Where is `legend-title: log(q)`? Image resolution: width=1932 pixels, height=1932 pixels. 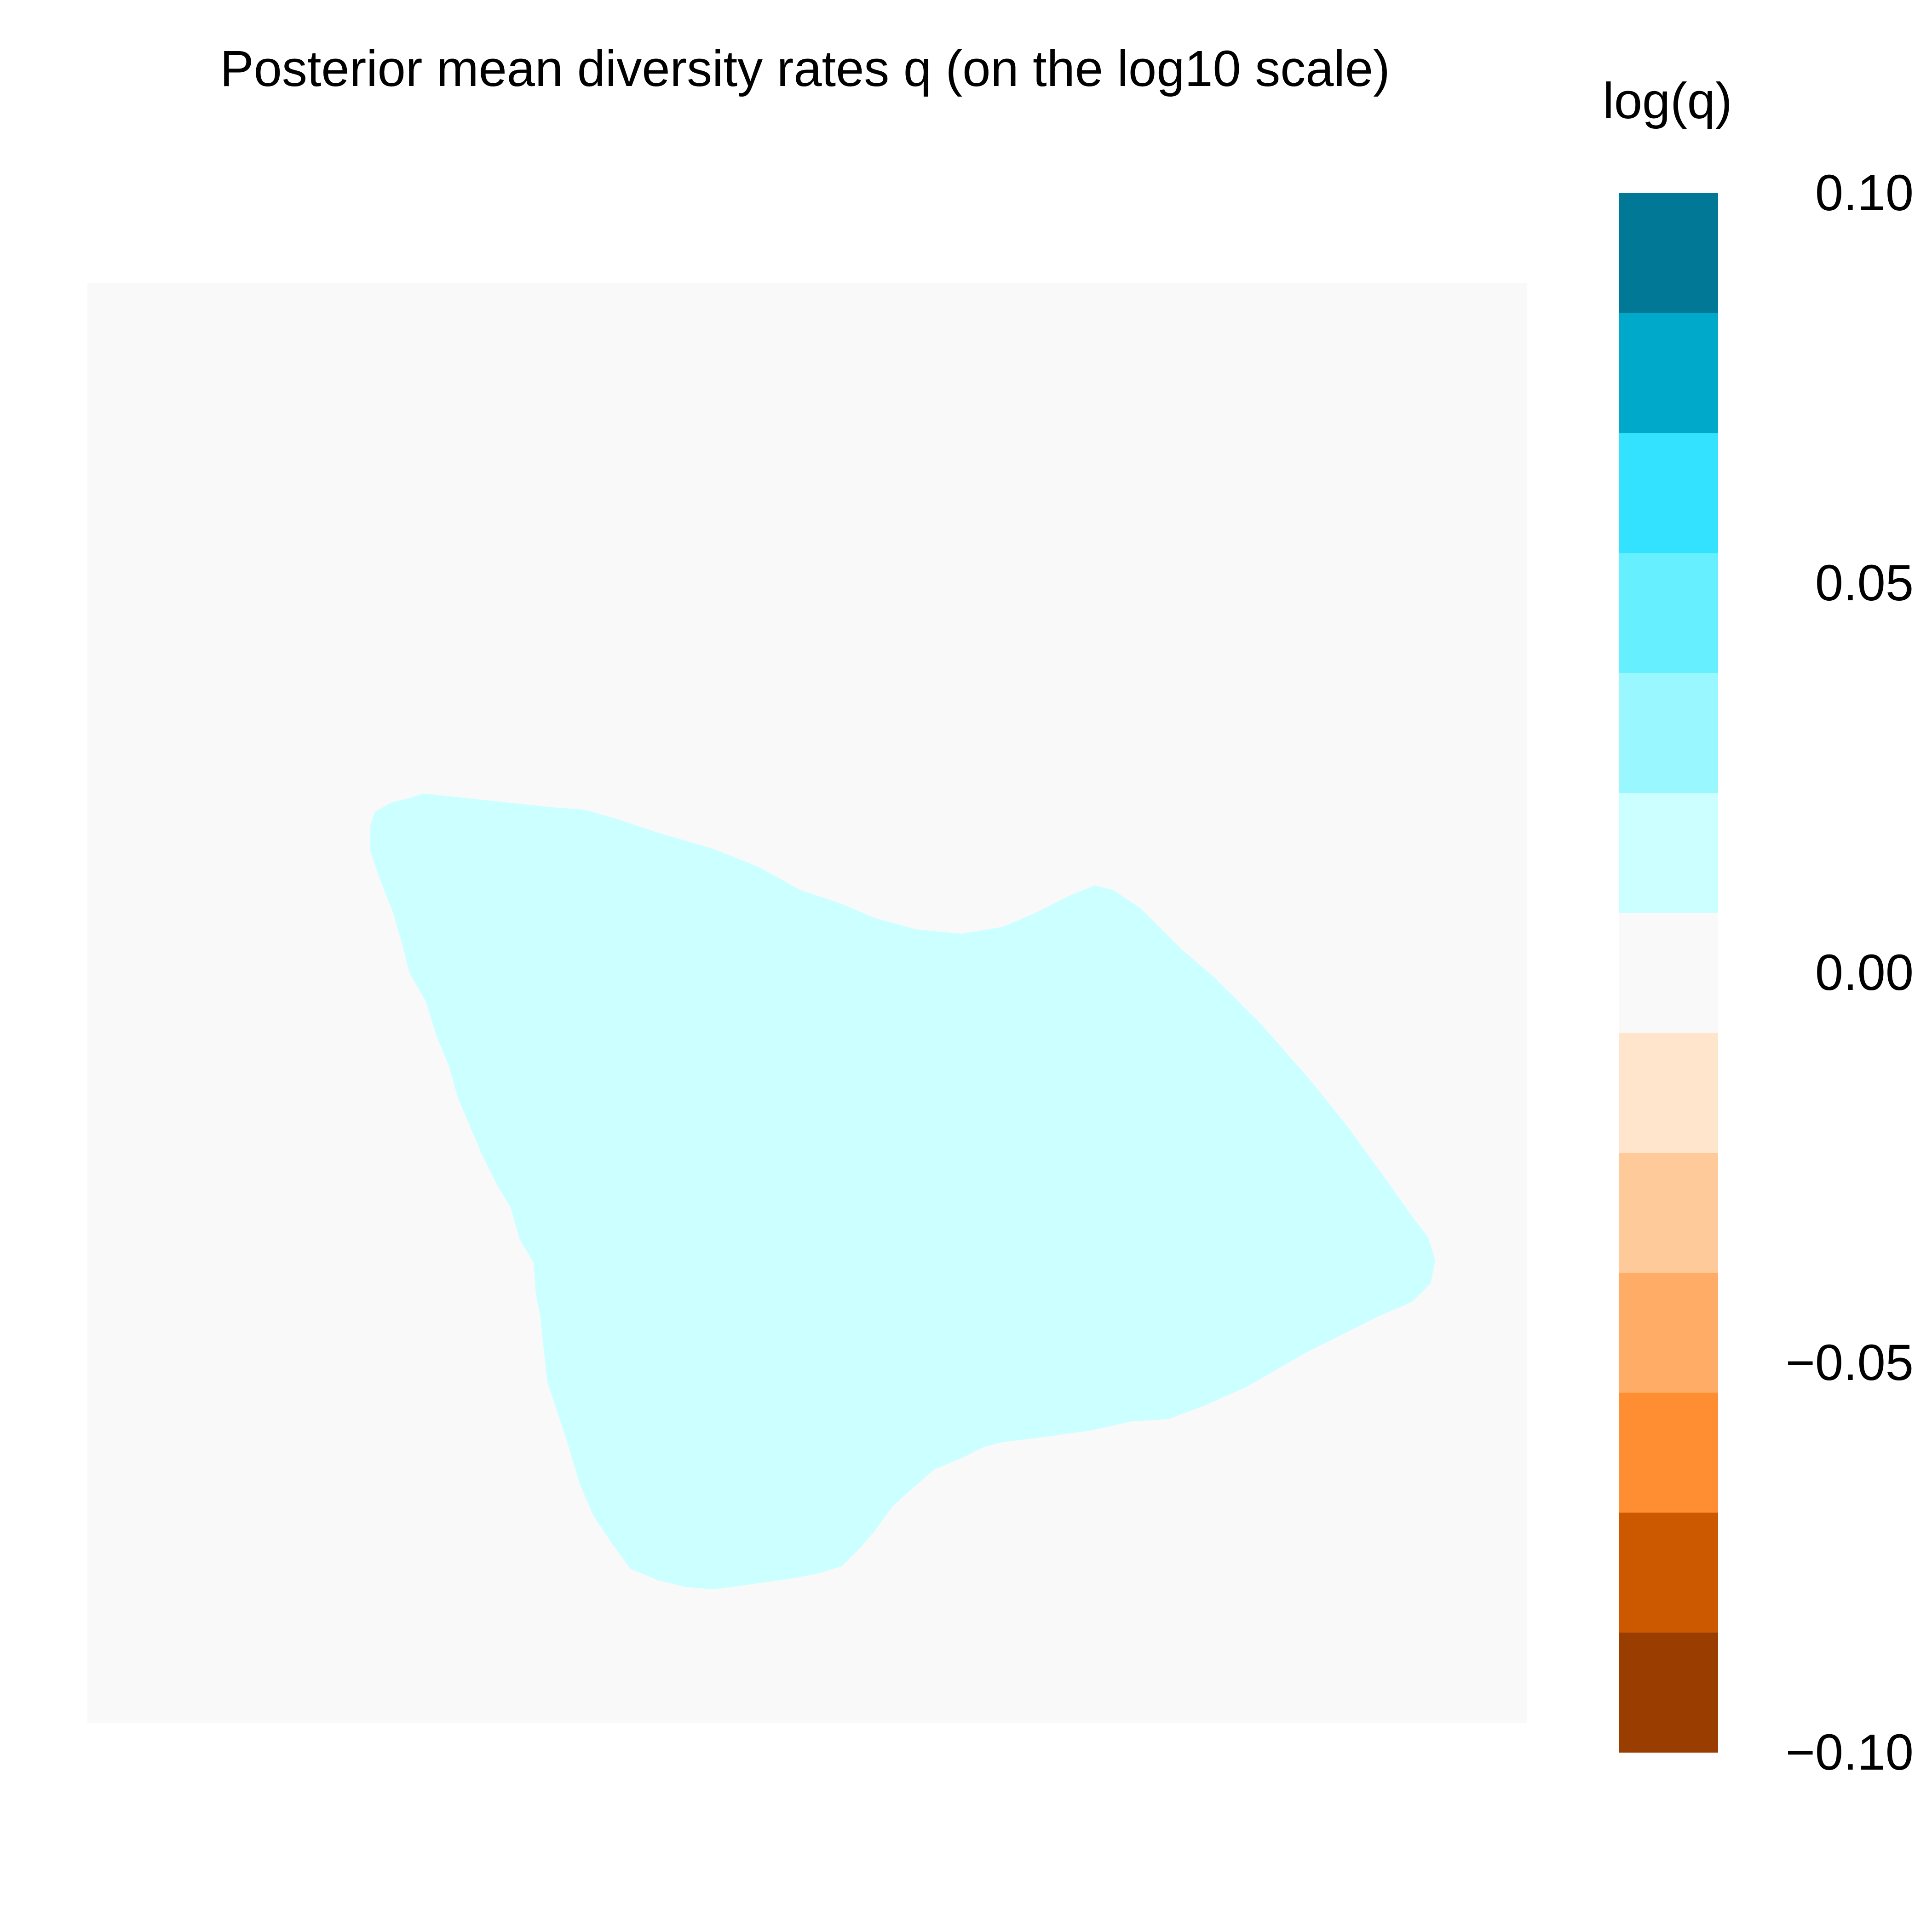
legend-title: log(q) is located at coordinates (1667, 101).